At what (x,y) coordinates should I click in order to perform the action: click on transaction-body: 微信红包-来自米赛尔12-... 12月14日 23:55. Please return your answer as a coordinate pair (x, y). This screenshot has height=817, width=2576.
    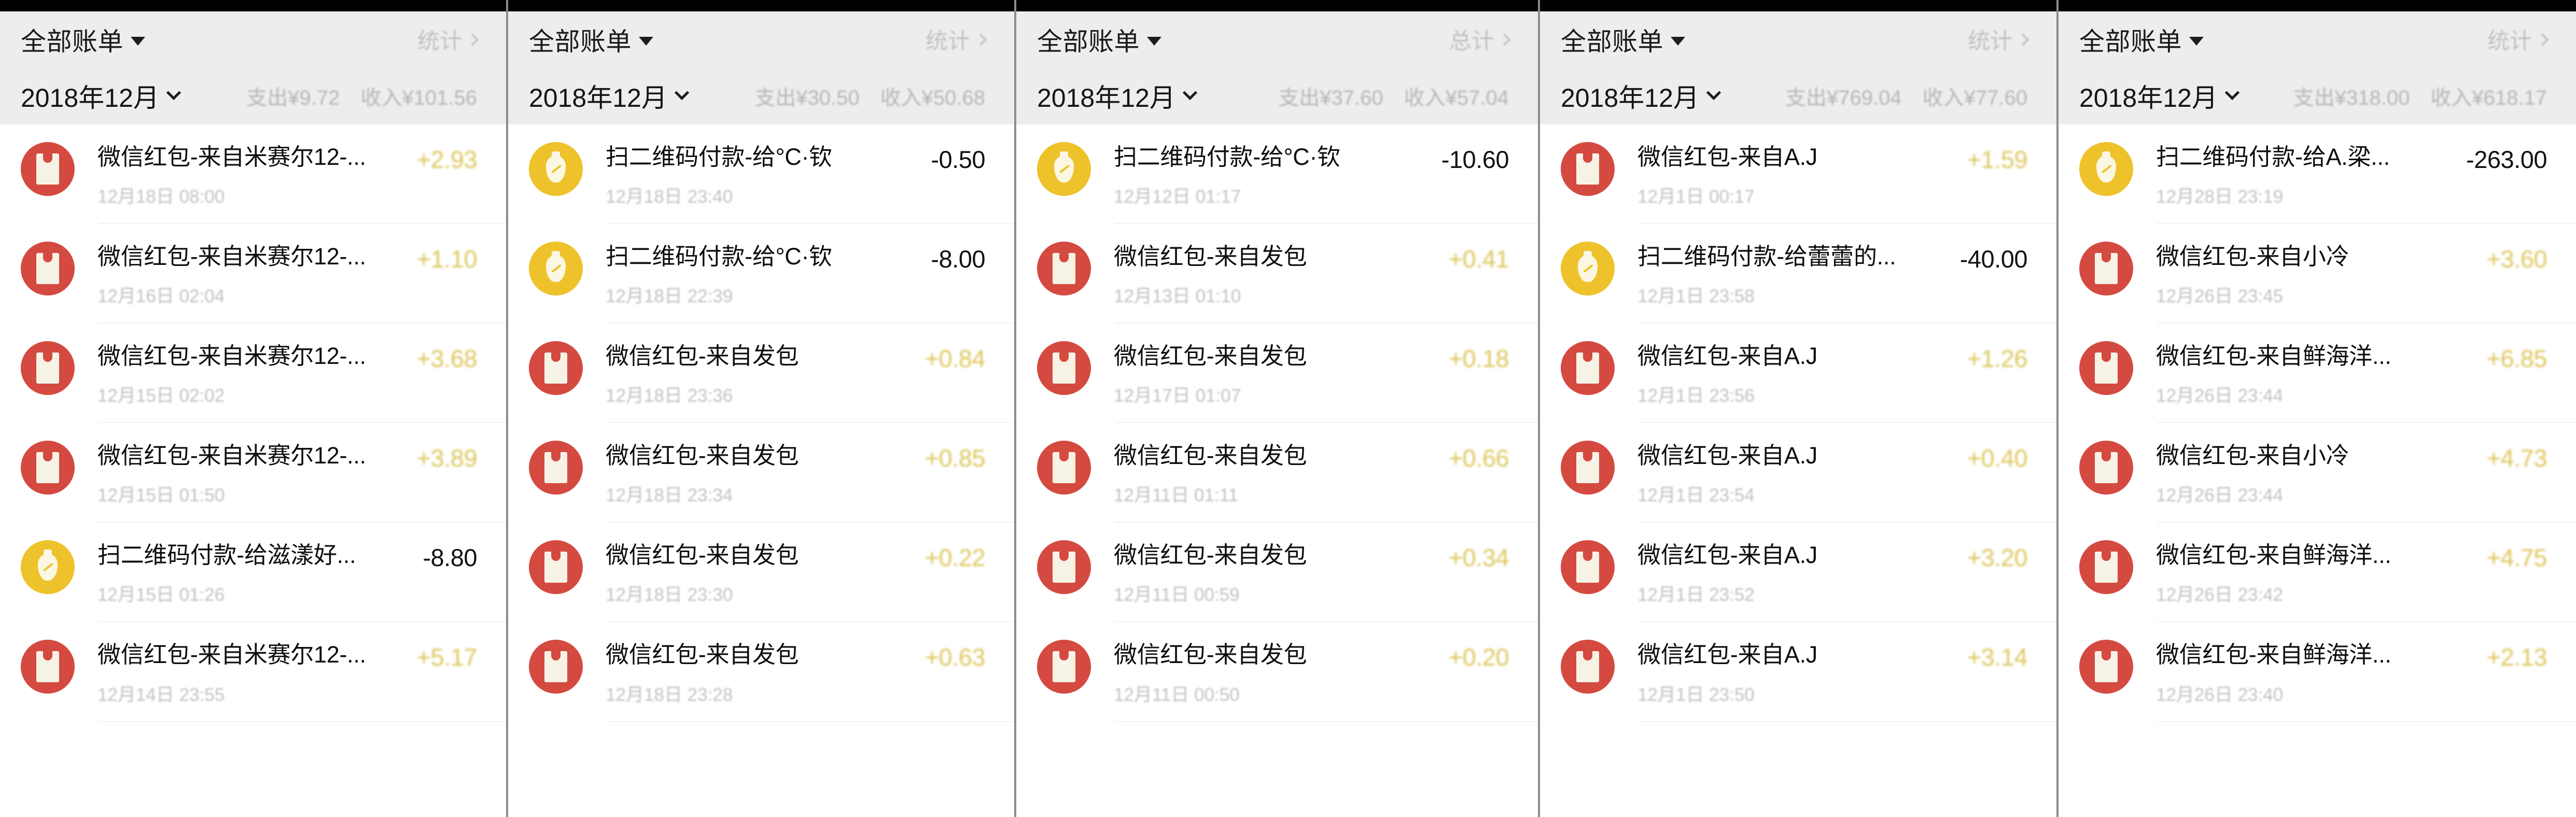
    Looking at the image, I should click on (250, 673).